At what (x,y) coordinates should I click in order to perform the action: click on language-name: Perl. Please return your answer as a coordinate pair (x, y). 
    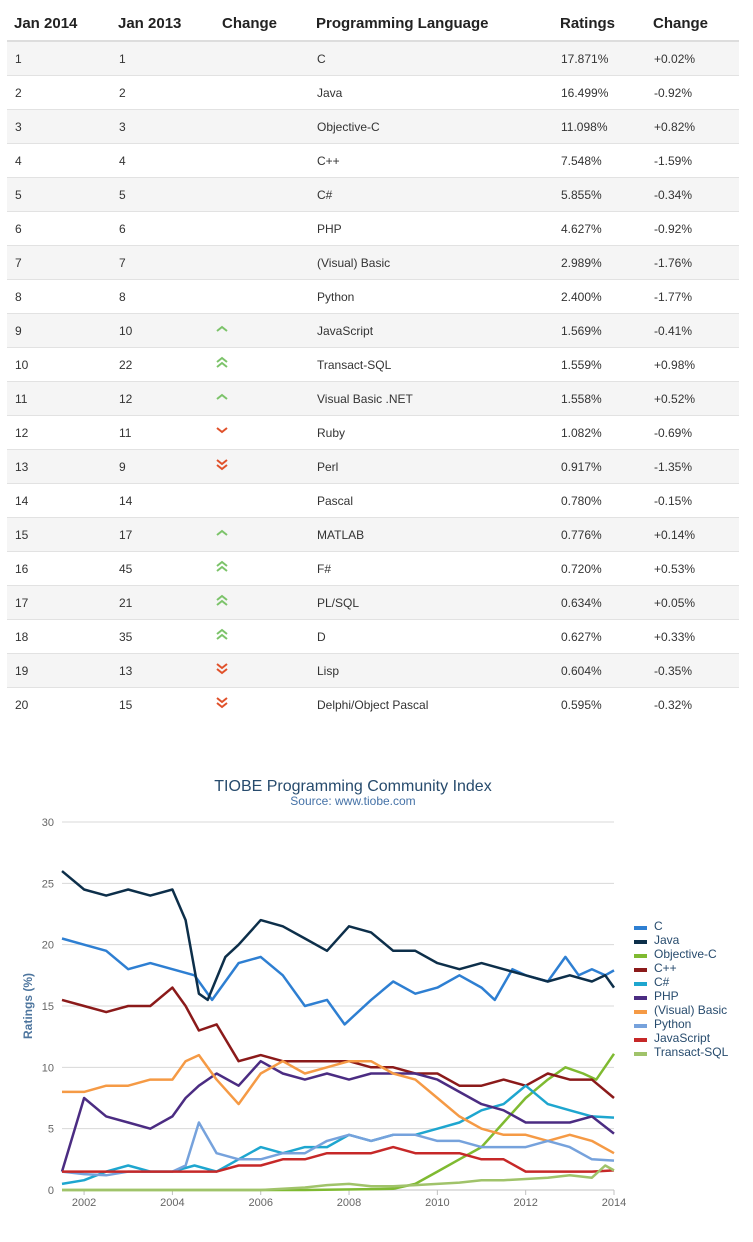
    Looking at the image, I should click on (431, 466).